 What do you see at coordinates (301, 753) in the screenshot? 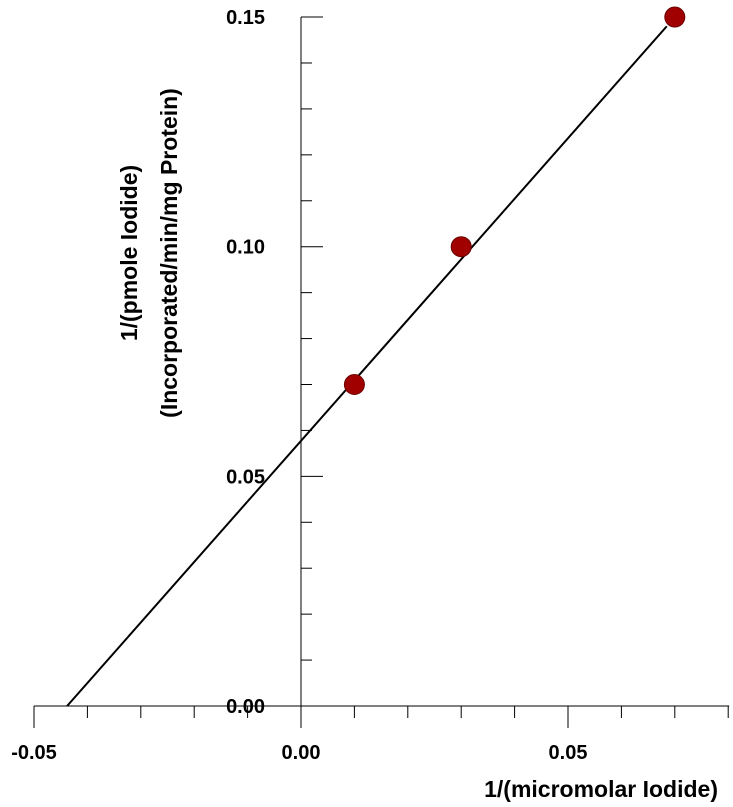
I see `x-tick-label: 0.00` at bounding box center [301, 753].